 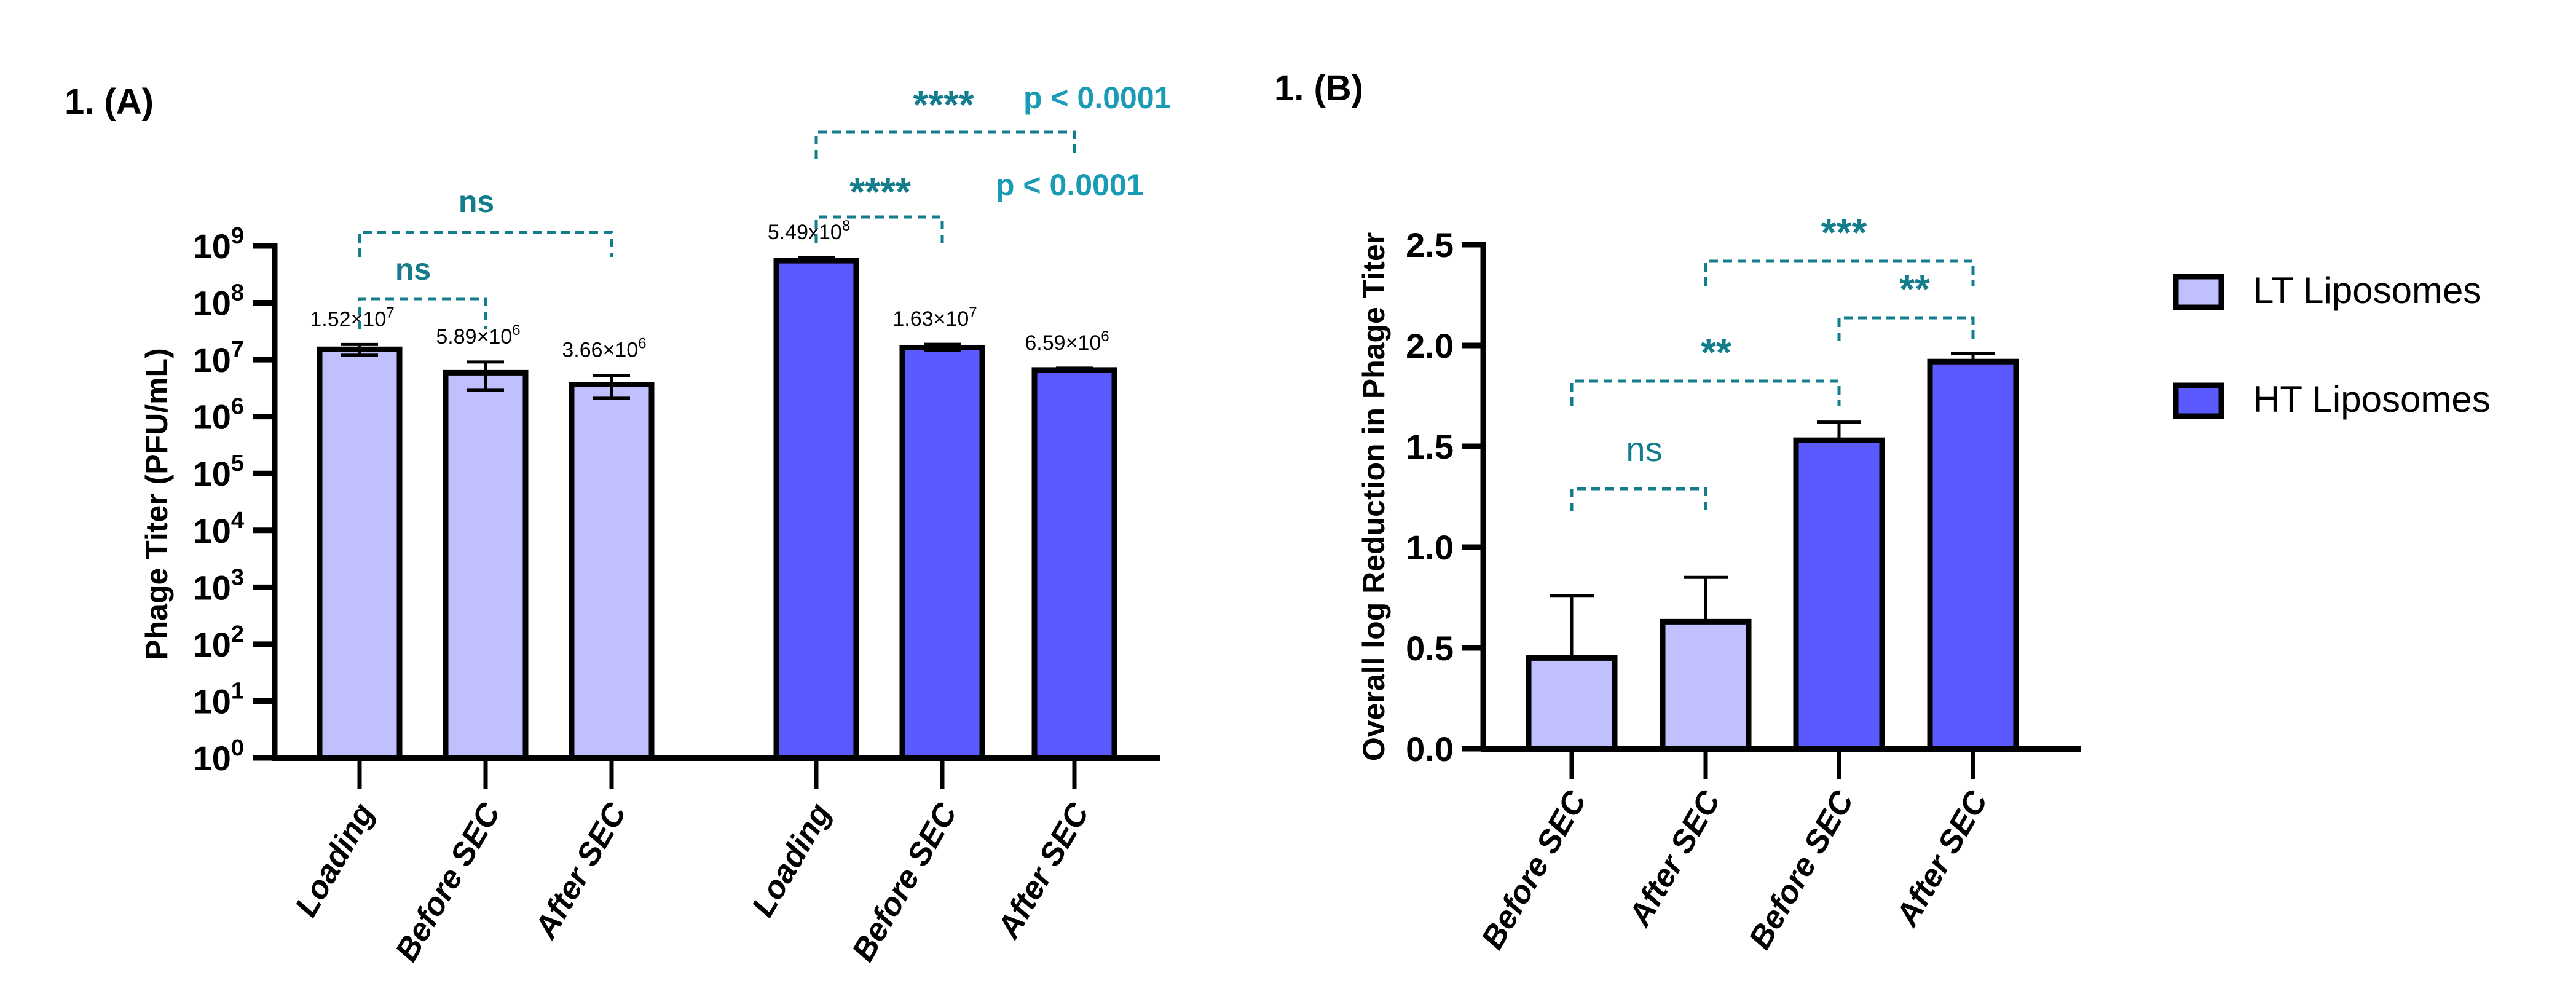 What do you see at coordinates (110, 102) in the screenshot?
I see `panel-a-title: 1. (A)` at bounding box center [110, 102].